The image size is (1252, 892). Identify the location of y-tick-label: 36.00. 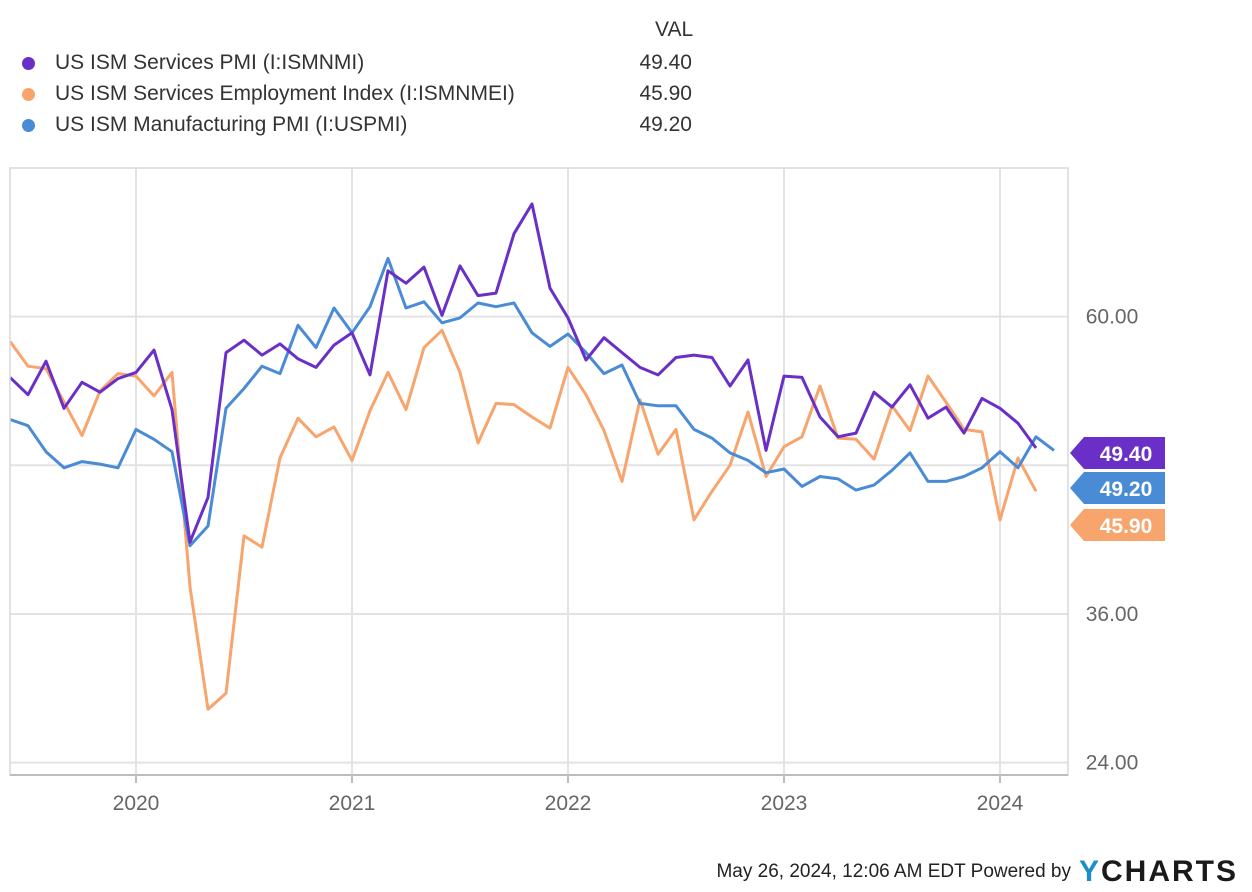
(1112, 614).